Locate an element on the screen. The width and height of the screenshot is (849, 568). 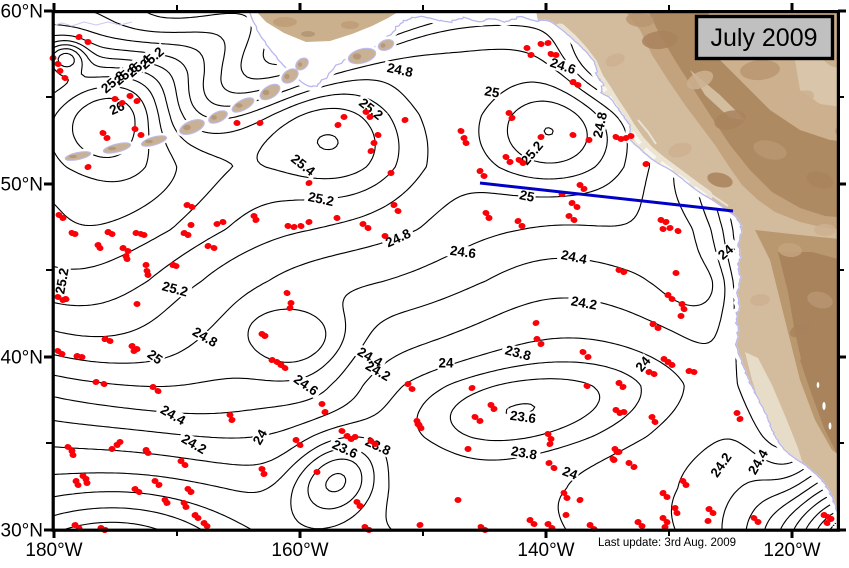
svg-text: July 2009 is located at coordinates (763, 38).